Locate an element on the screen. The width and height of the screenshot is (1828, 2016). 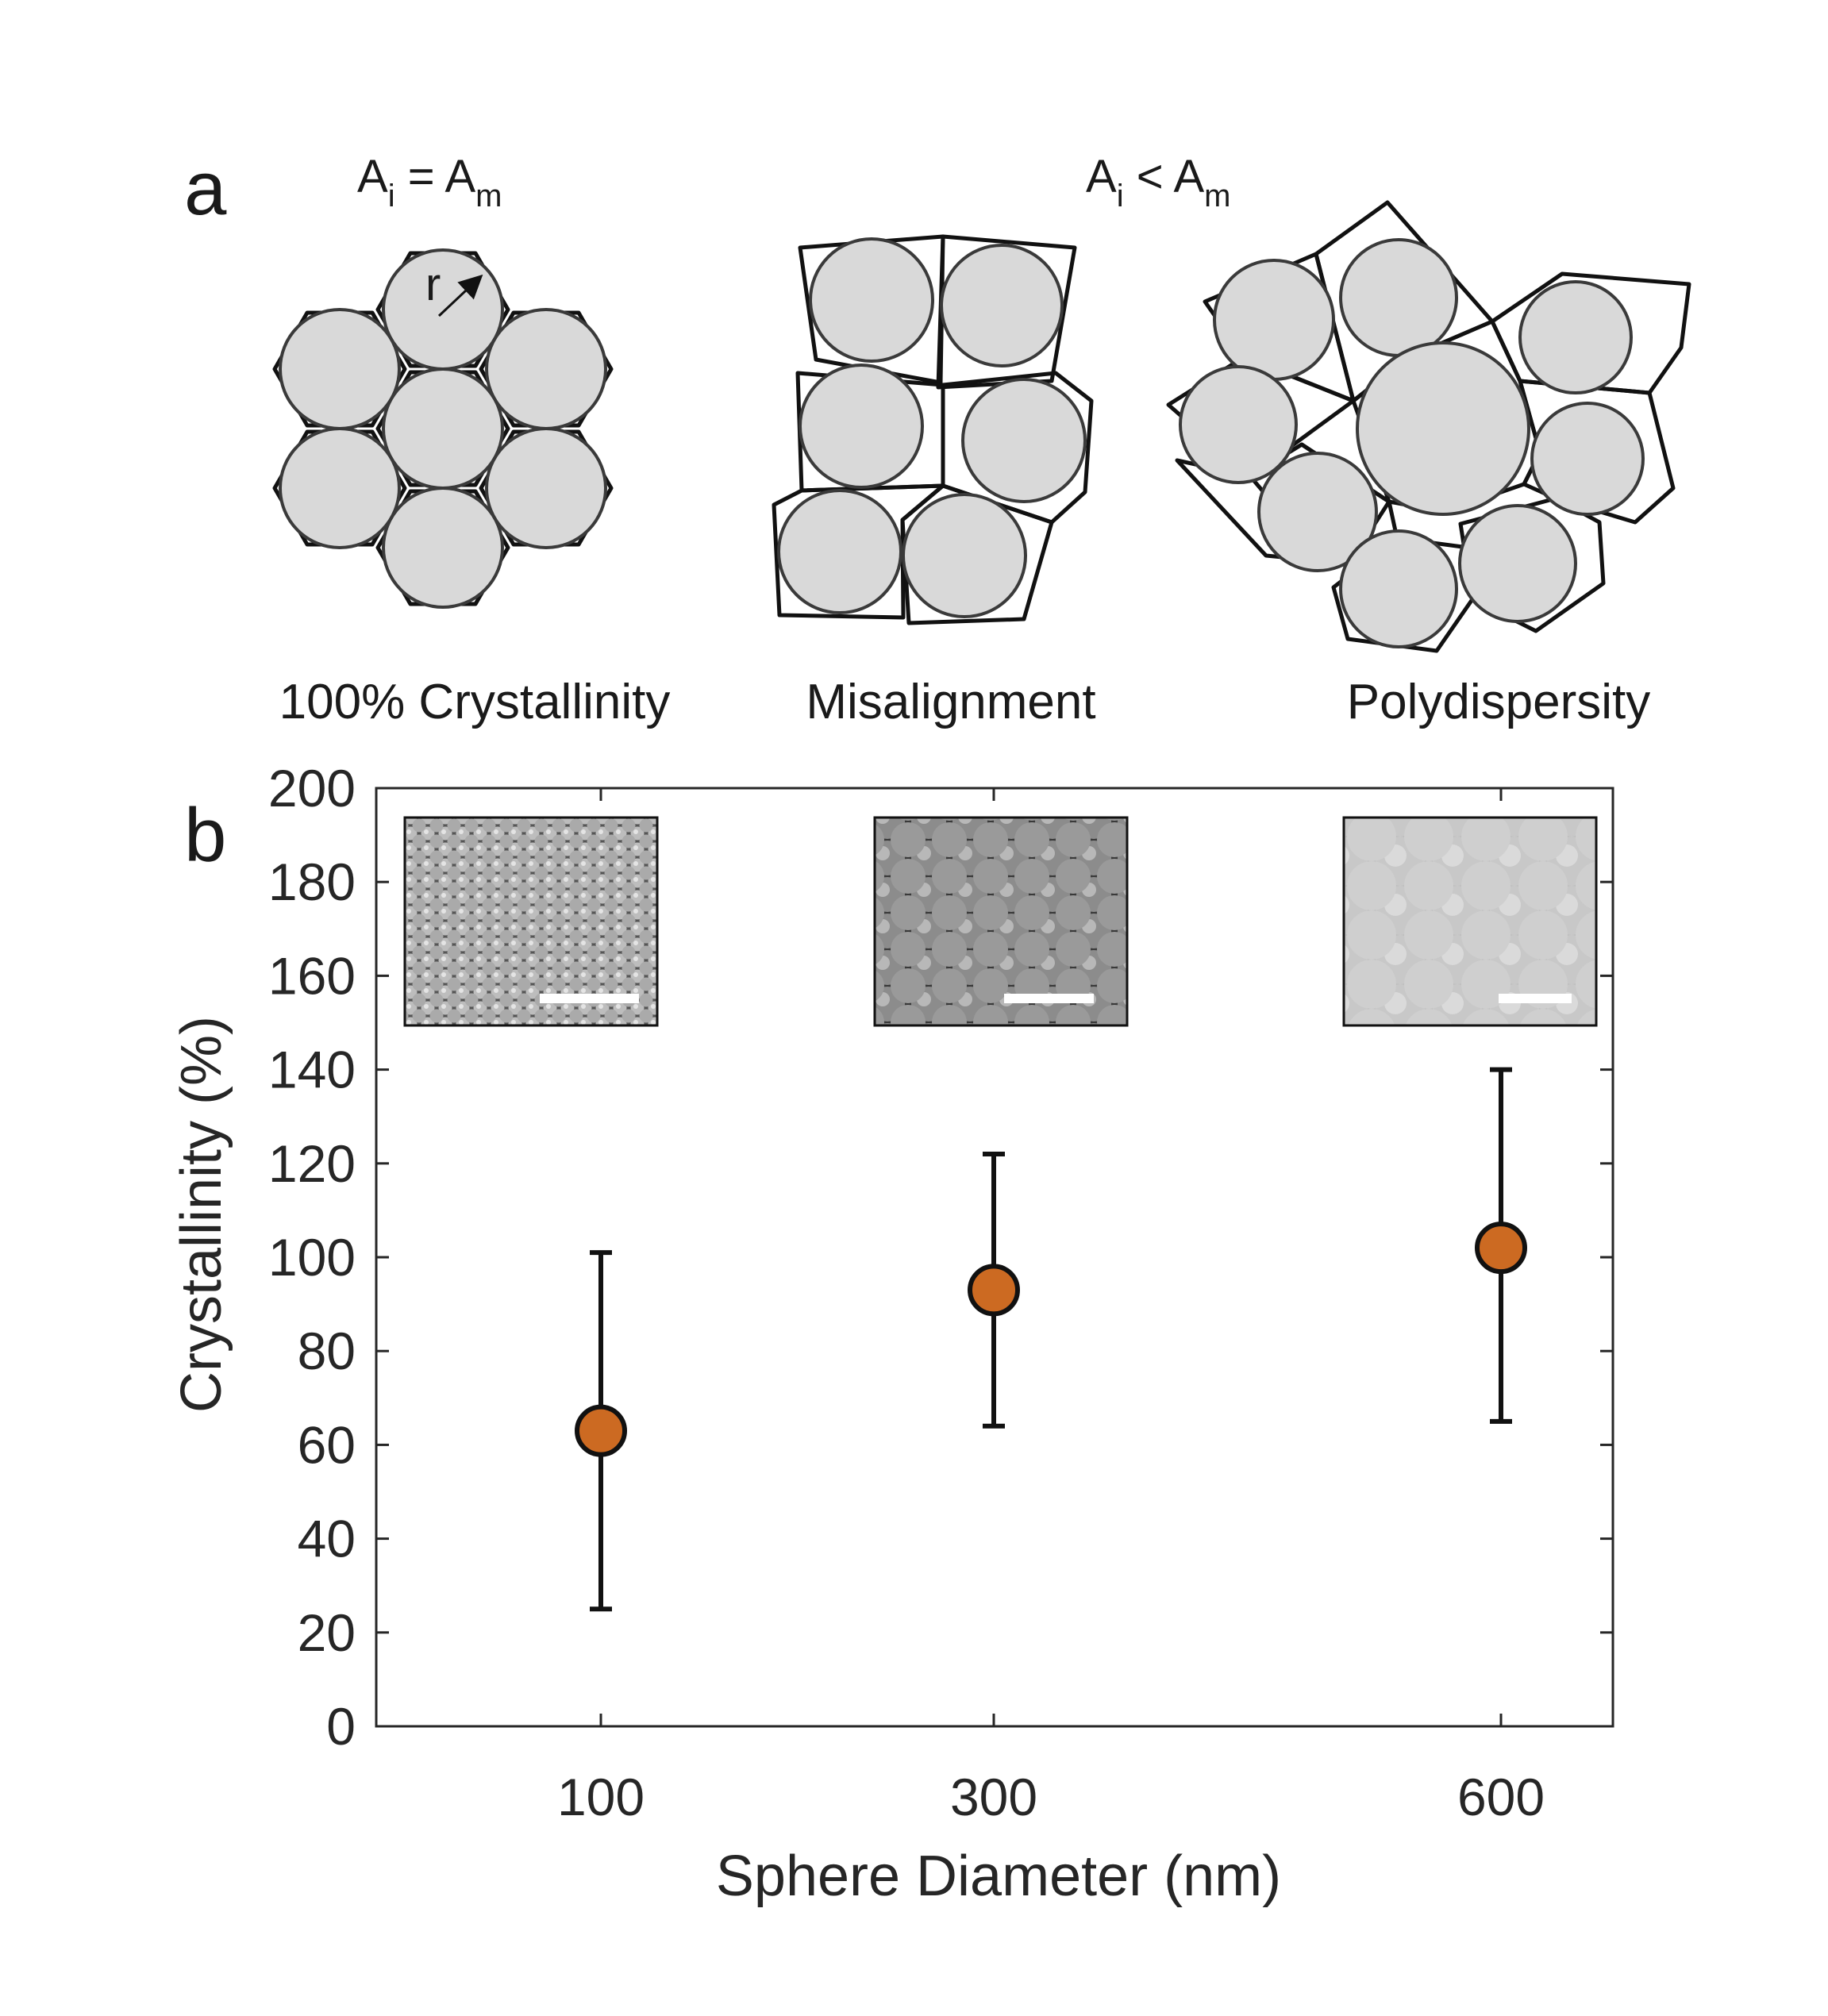
y-tick-label: 60 is located at coordinates (327, 1444).